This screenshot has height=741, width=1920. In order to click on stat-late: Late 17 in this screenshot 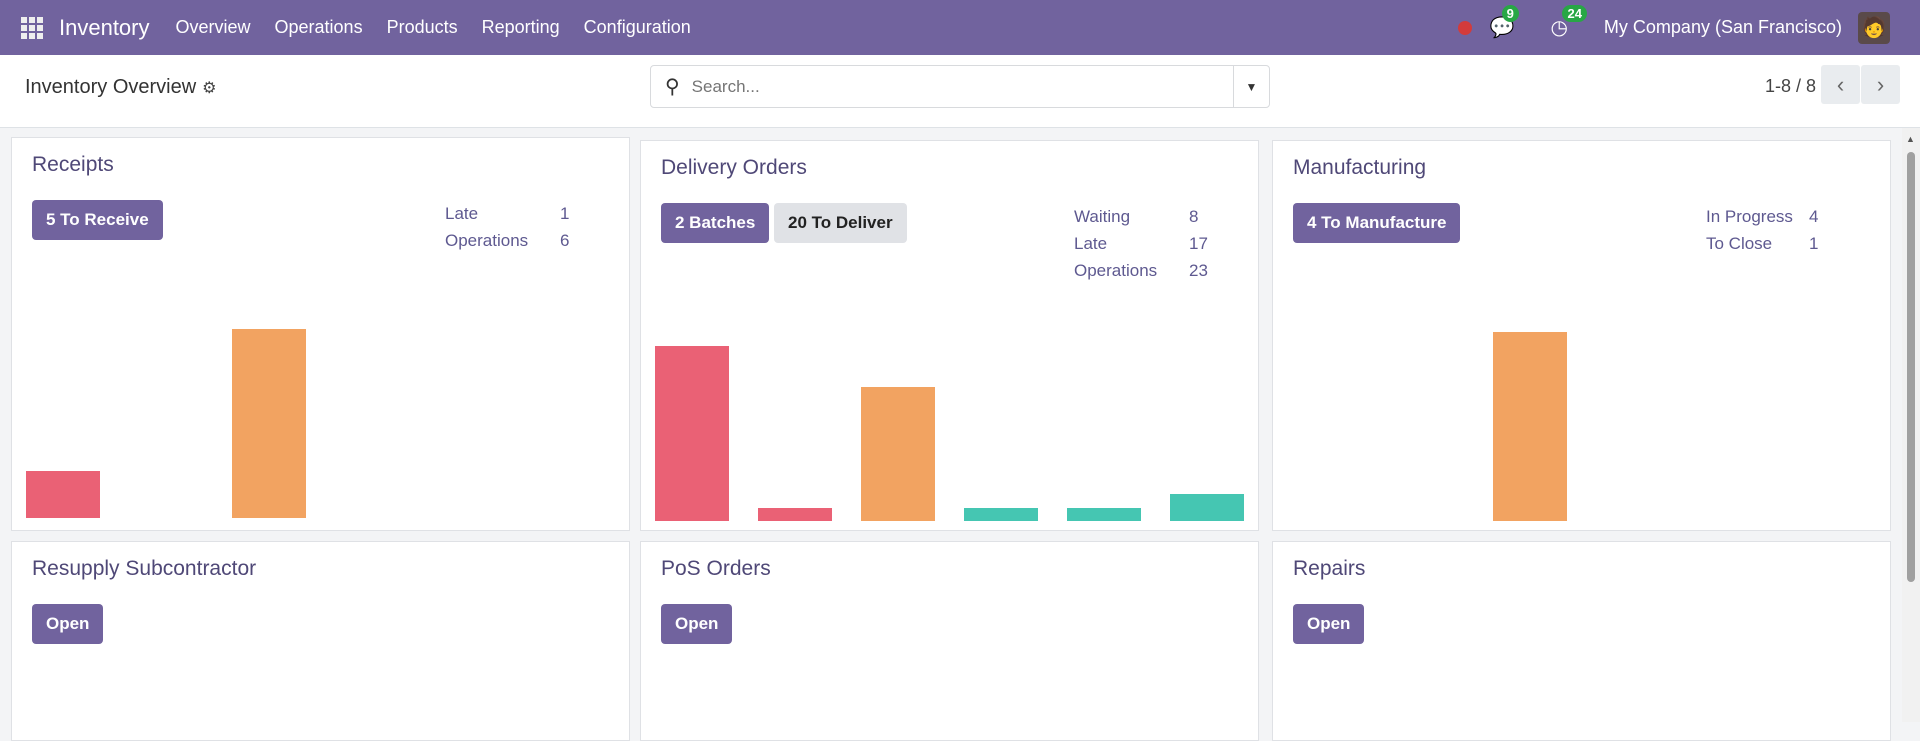, I will do `click(1141, 243)`.